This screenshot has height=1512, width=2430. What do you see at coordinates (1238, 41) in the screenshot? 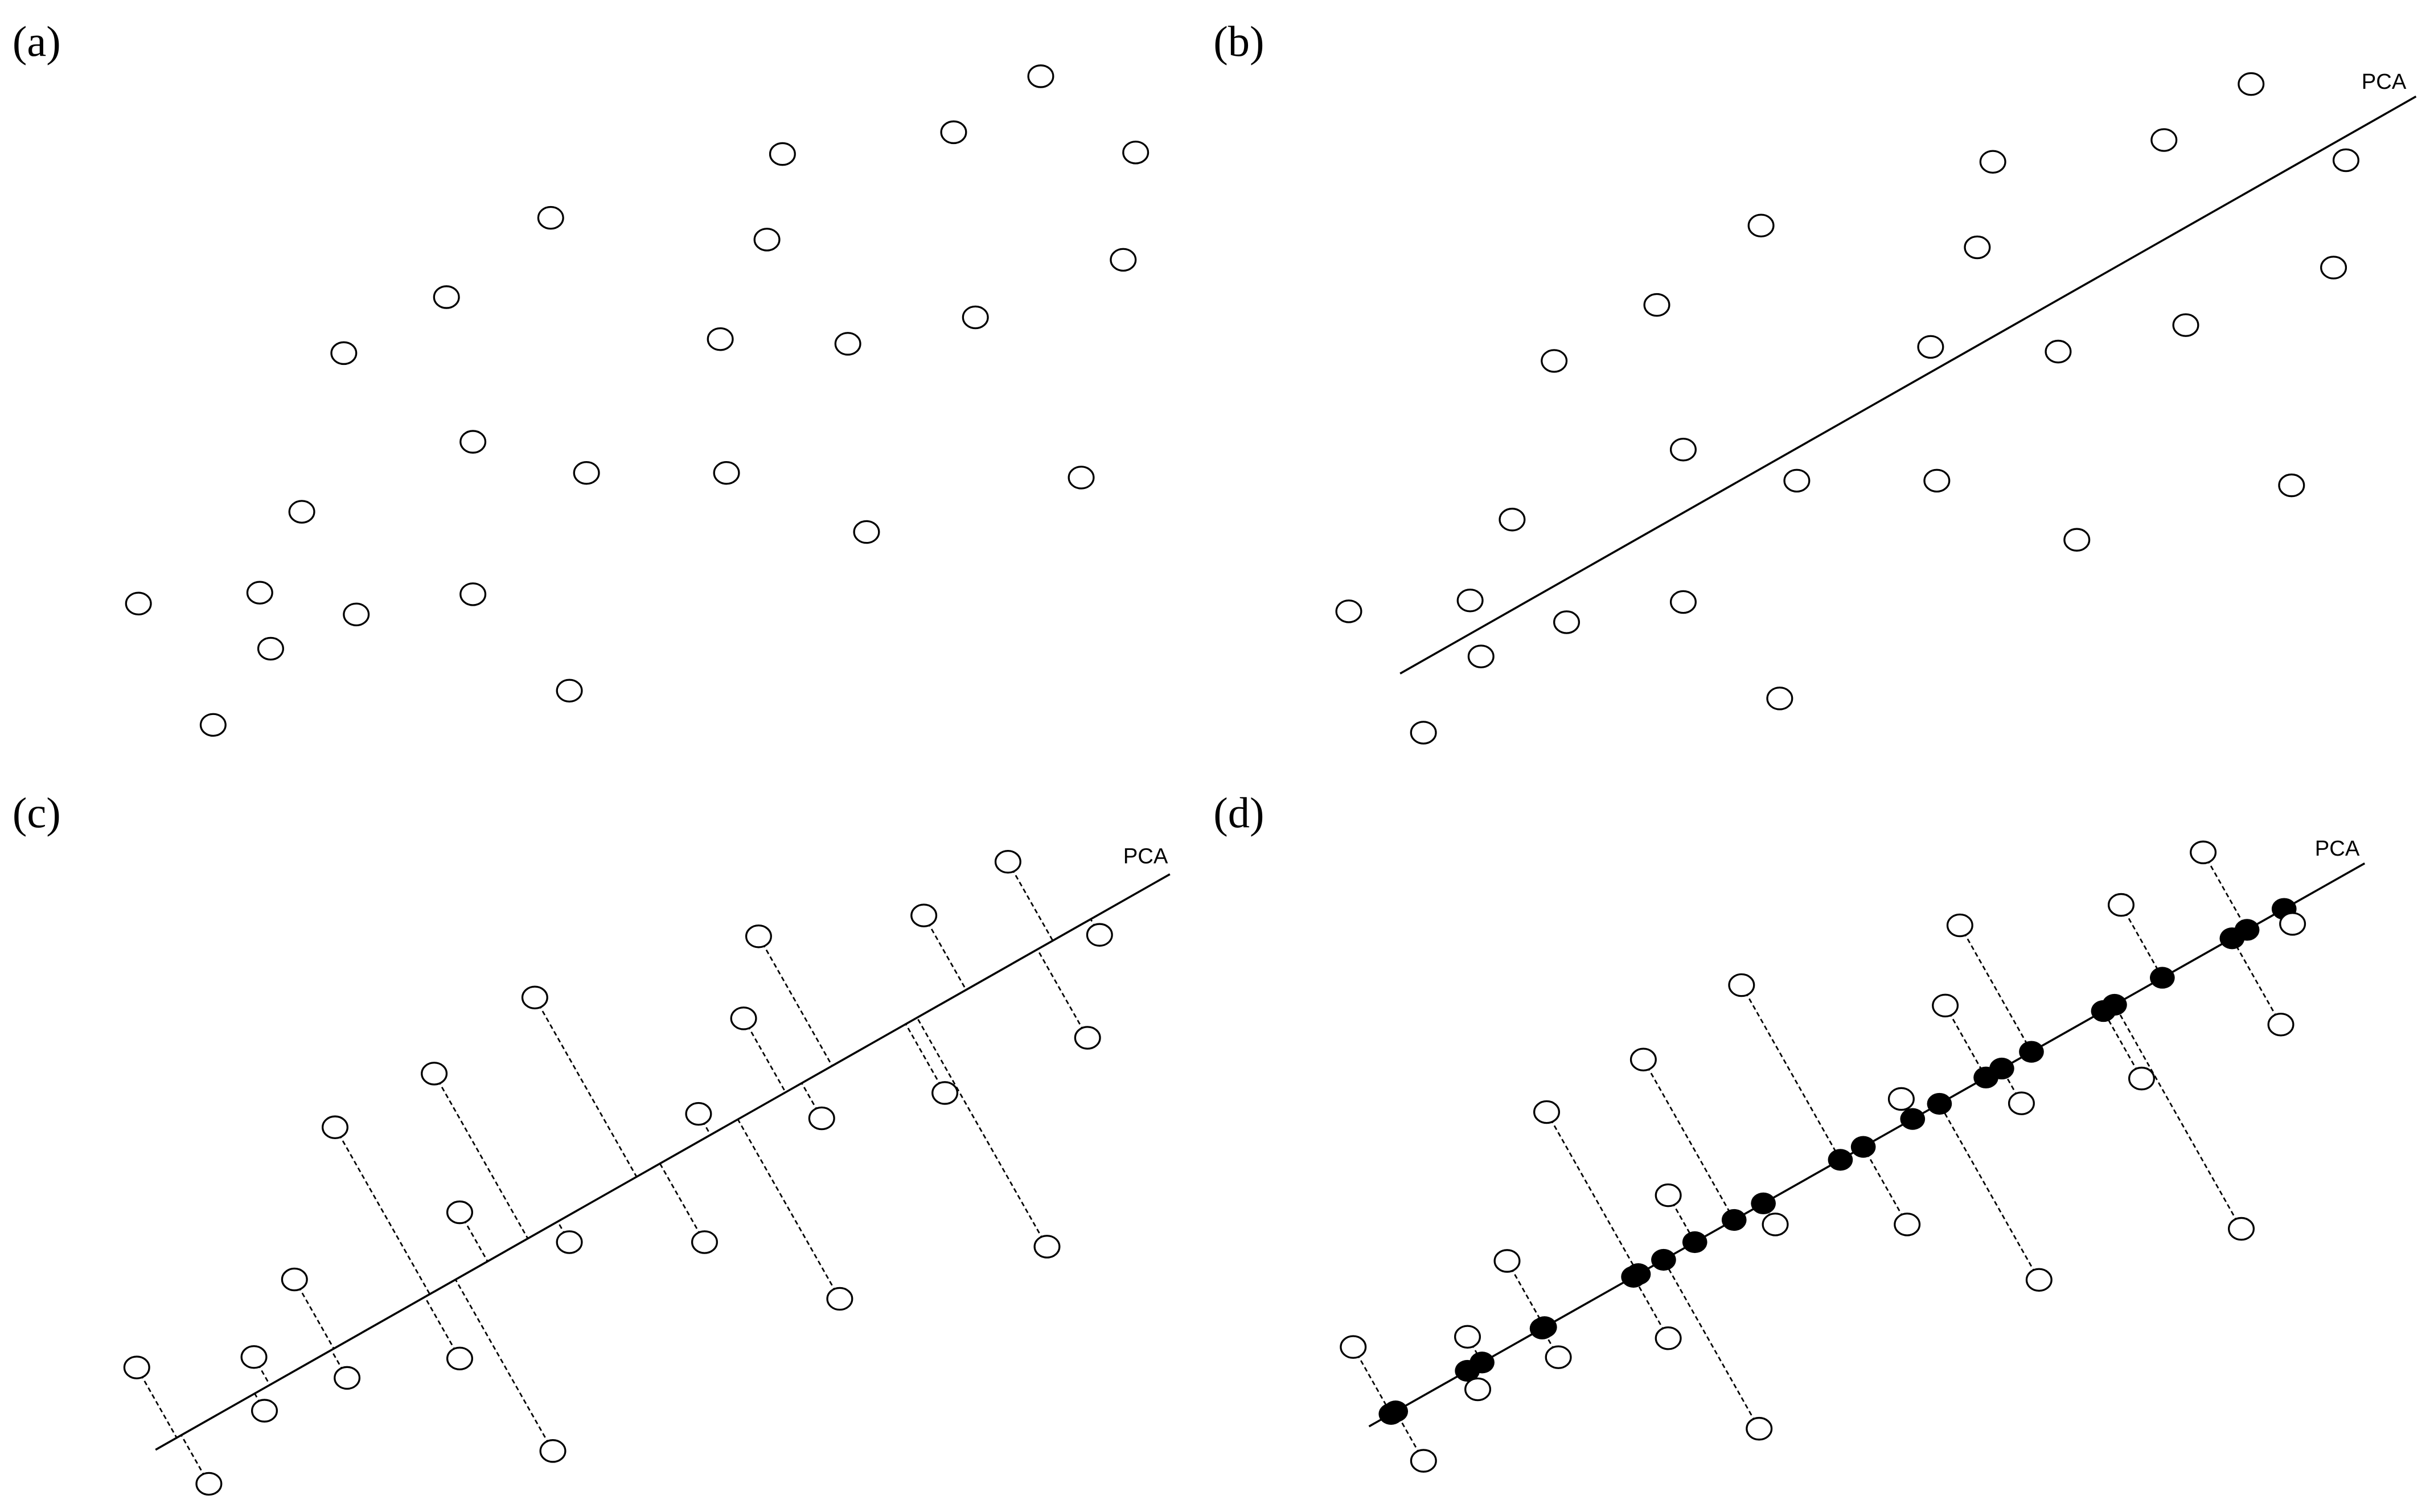
I see `panel-label: (b)` at bounding box center [1238, 41].